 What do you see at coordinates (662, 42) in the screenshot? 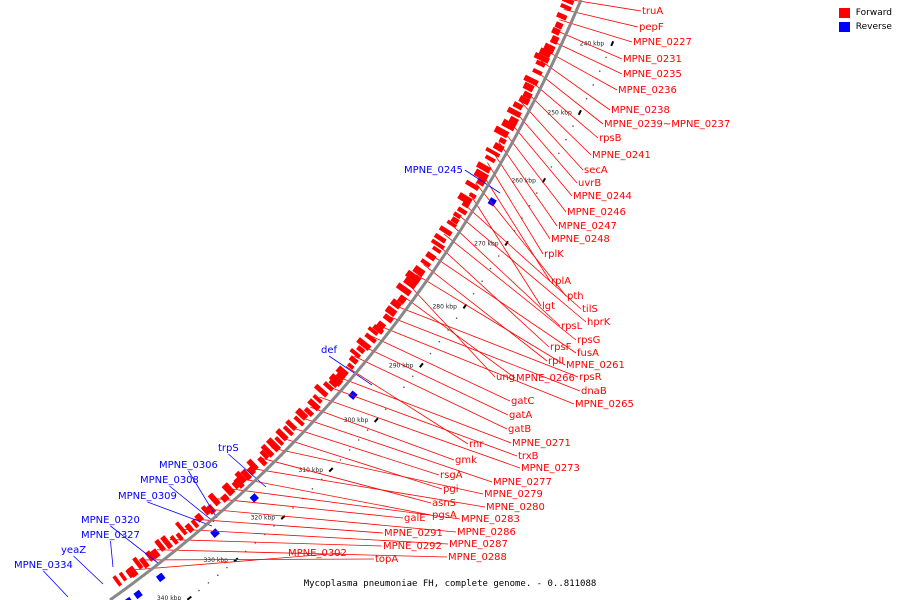
I see `forward-gene-label: MPNE_0227` at bounding box center [662, 42].